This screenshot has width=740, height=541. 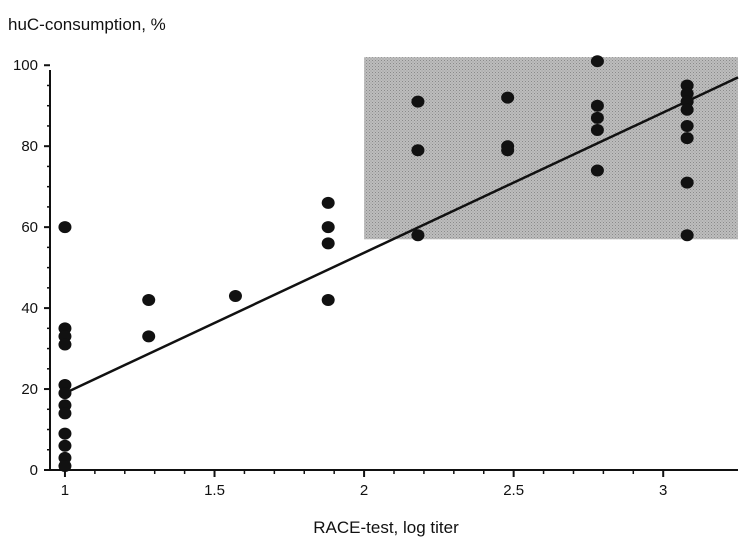 What do you see at coordinates (29, 308) in the screenshot?
I see `y-tick-label: 40` at bounding box center [29, 308].